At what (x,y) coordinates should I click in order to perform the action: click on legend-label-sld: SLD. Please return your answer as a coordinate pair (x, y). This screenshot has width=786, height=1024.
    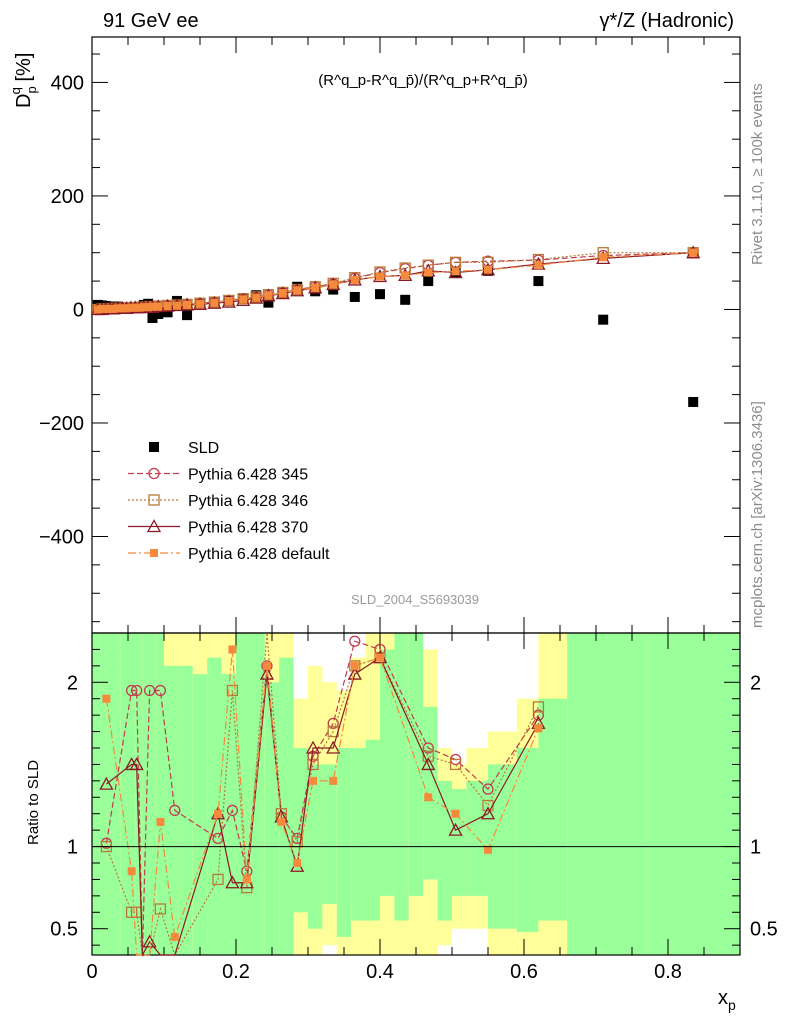
    Looking at the image, I should click on (203, 448).